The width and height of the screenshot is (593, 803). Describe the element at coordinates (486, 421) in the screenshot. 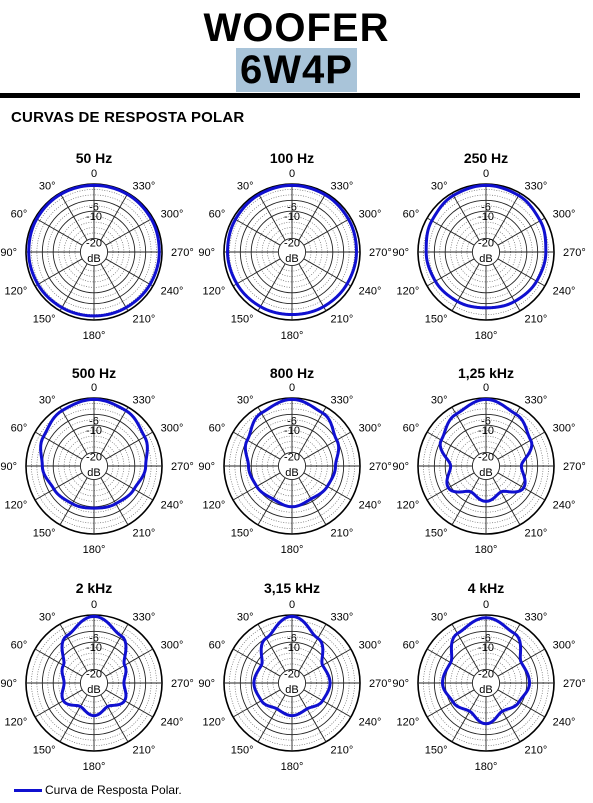

I see `chart-6-db-label: -6` at that location.